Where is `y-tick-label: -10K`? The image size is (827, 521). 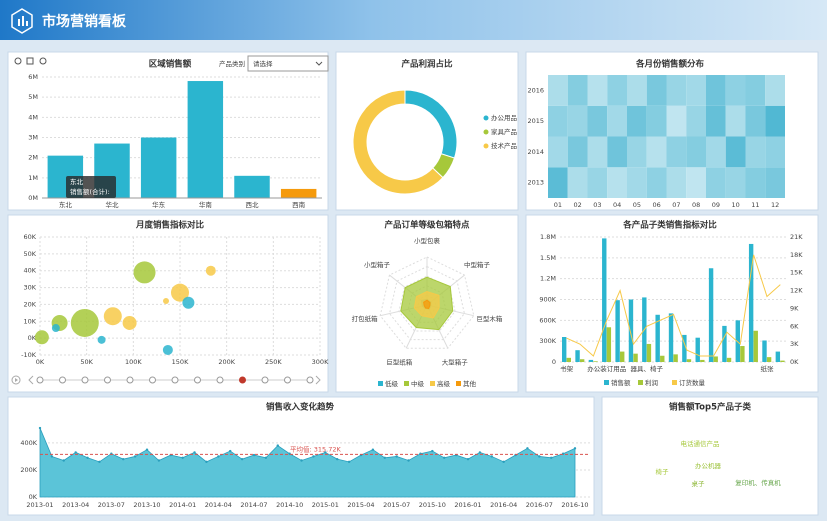
y-tick-label: -10K is located at coordinates (29, 355).